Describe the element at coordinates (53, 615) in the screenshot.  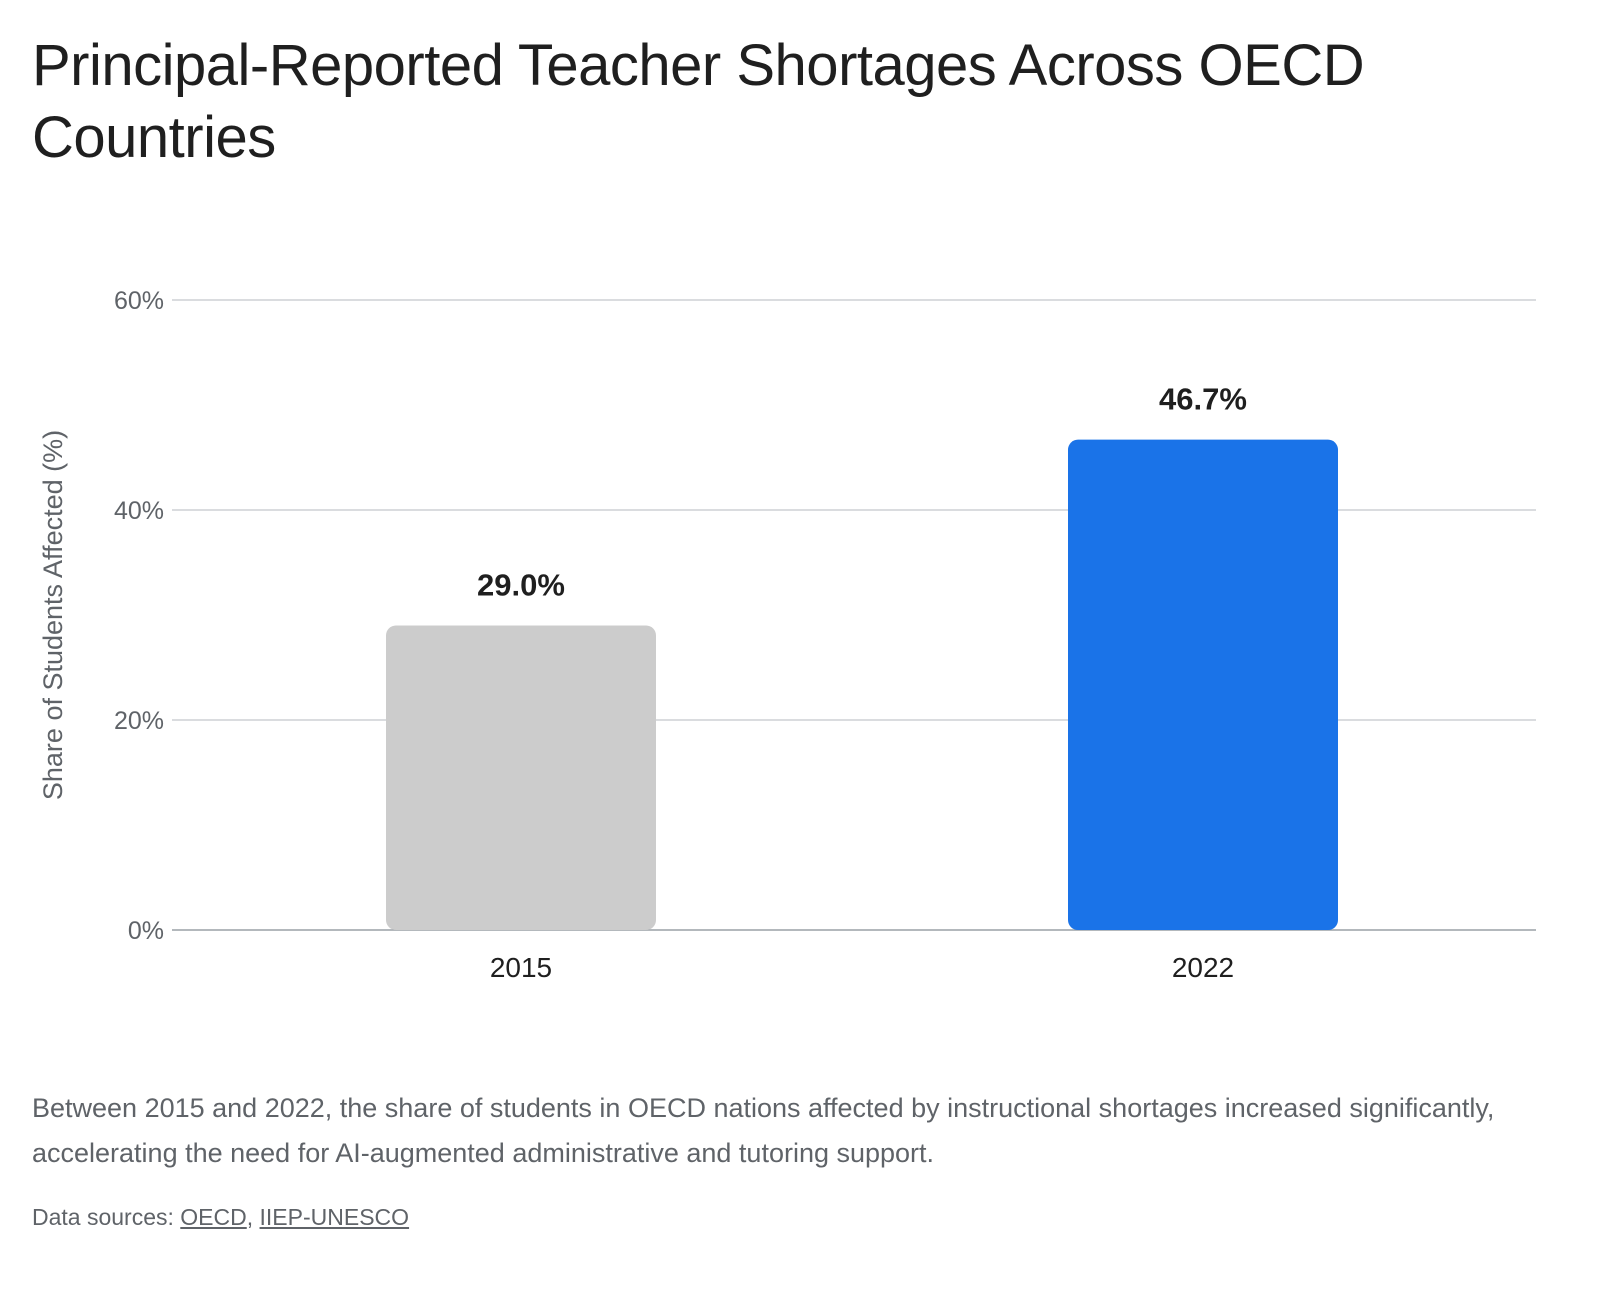
I see `y-axis-label: Share of Students Affected (%)` at that location.